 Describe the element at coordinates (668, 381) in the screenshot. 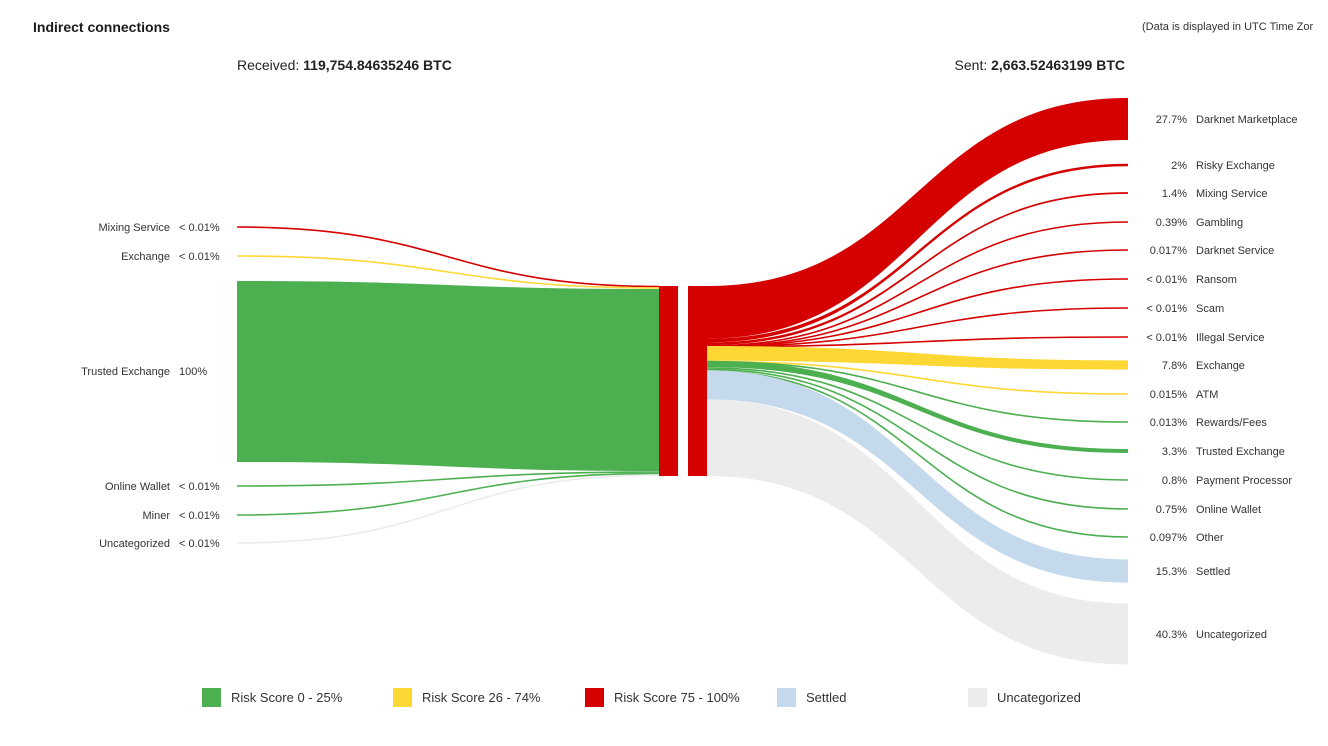

I see `center-bar-in` at that location.